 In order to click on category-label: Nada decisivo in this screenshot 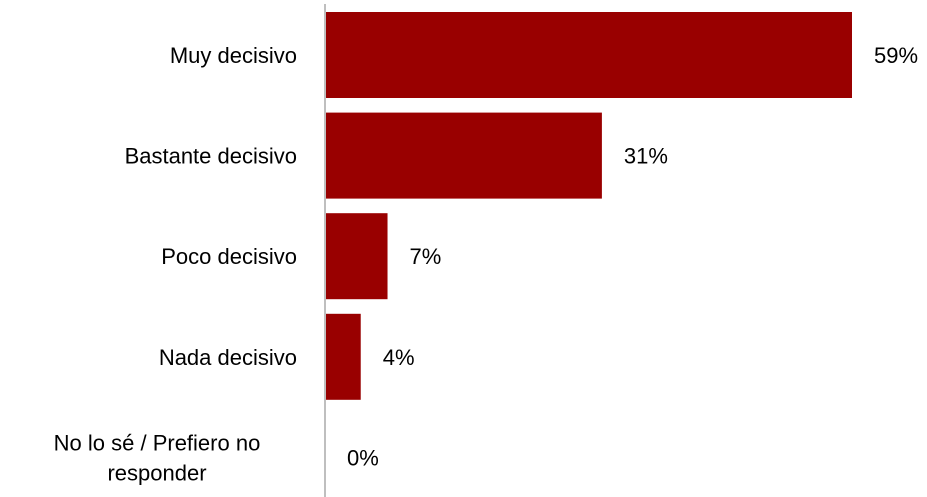, I will do `click(228, 357)`.